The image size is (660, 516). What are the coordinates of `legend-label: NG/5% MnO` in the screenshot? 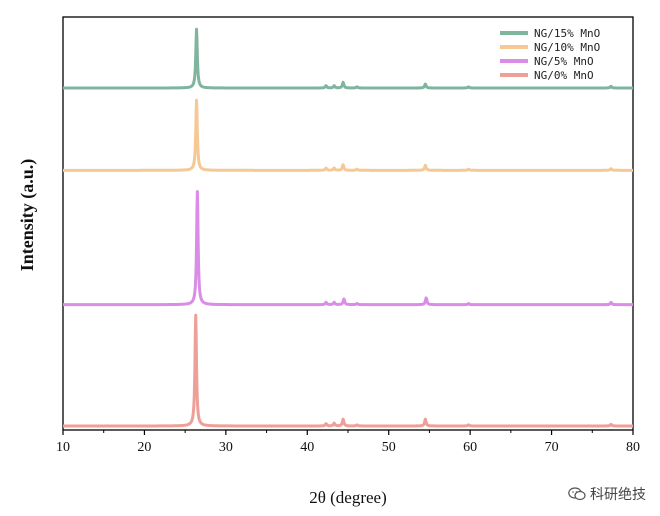 It's located at (564, 61).